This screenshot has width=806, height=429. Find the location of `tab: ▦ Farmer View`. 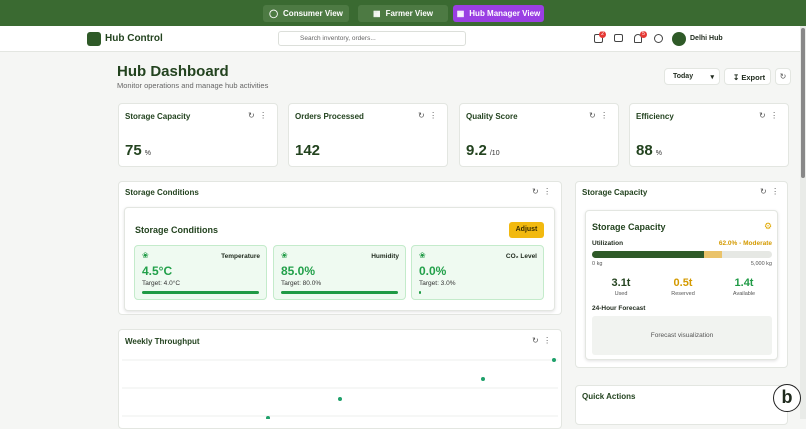

tab: ▦ Farmer View is located at coordinates (403, 13).